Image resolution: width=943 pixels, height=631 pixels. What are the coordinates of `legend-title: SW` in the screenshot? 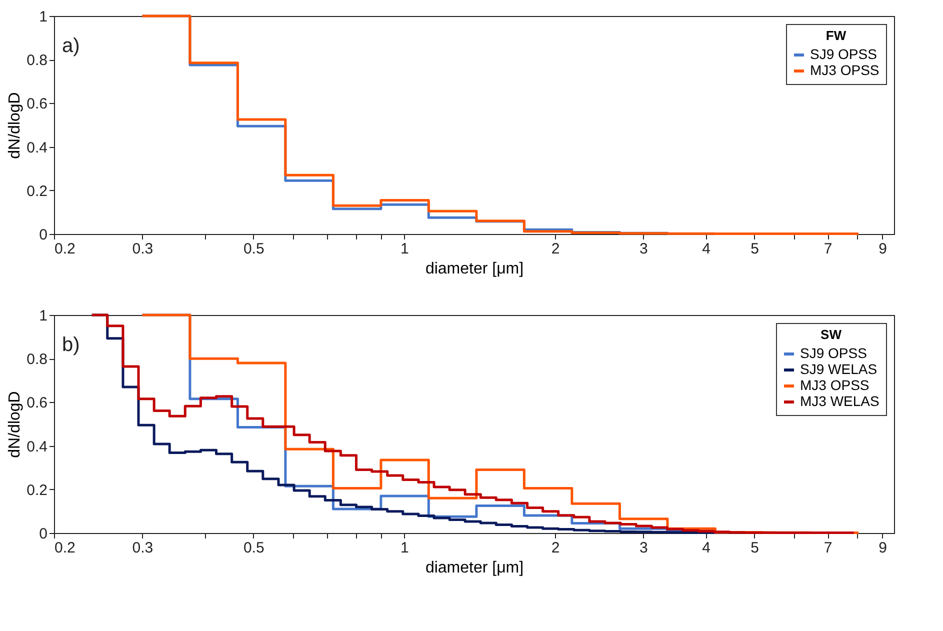 It's located at (831, 334).